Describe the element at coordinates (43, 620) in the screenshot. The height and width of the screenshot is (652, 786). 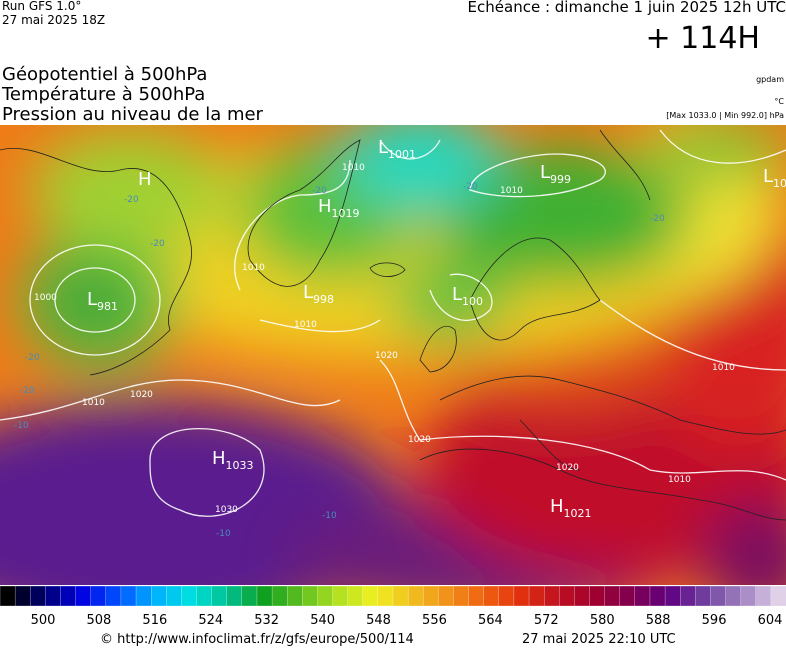
I see `colorbar-label: 500` at that location.